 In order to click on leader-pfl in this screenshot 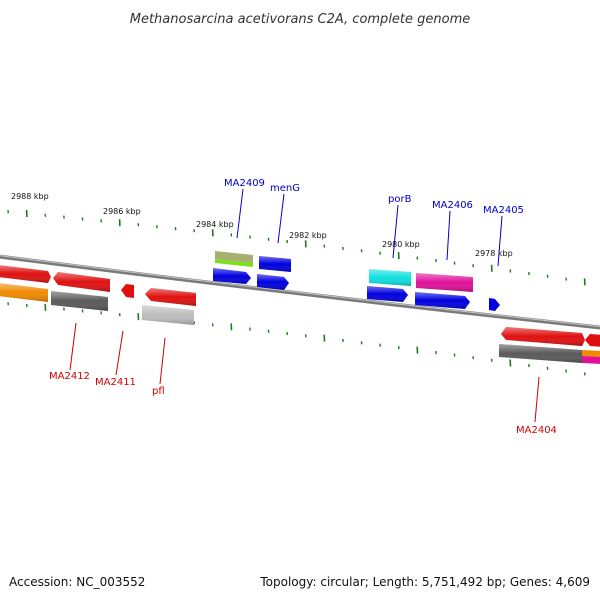, I will do `click(162, 361)`.